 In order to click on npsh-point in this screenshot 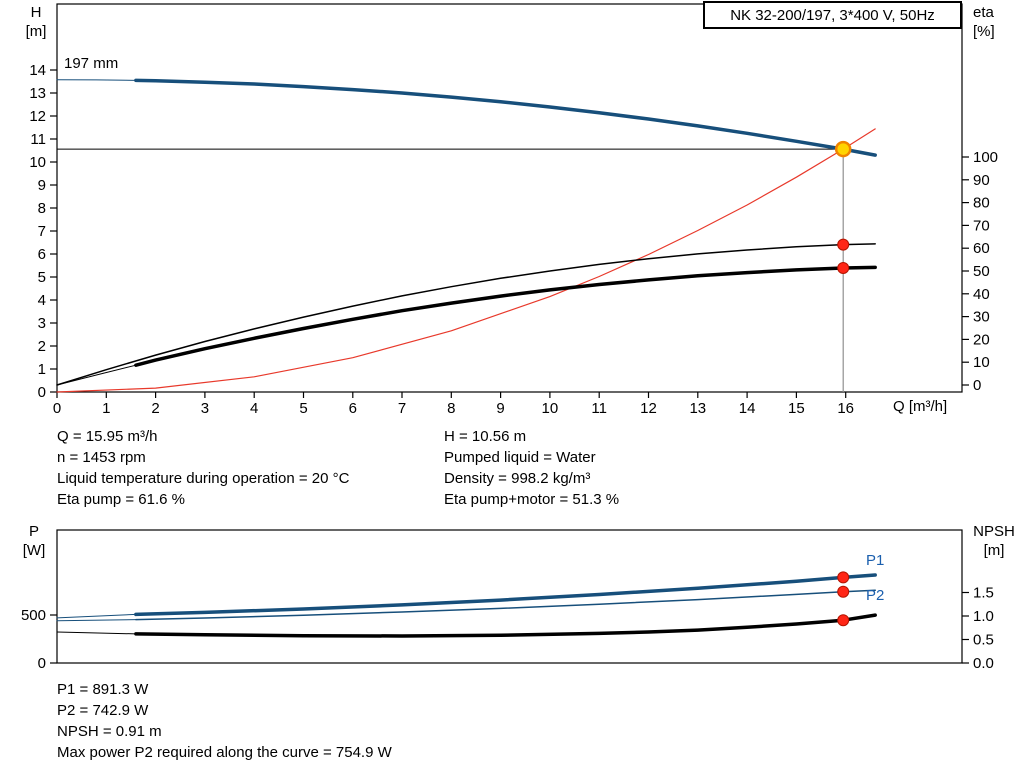, I will do `click(843, 620)`.